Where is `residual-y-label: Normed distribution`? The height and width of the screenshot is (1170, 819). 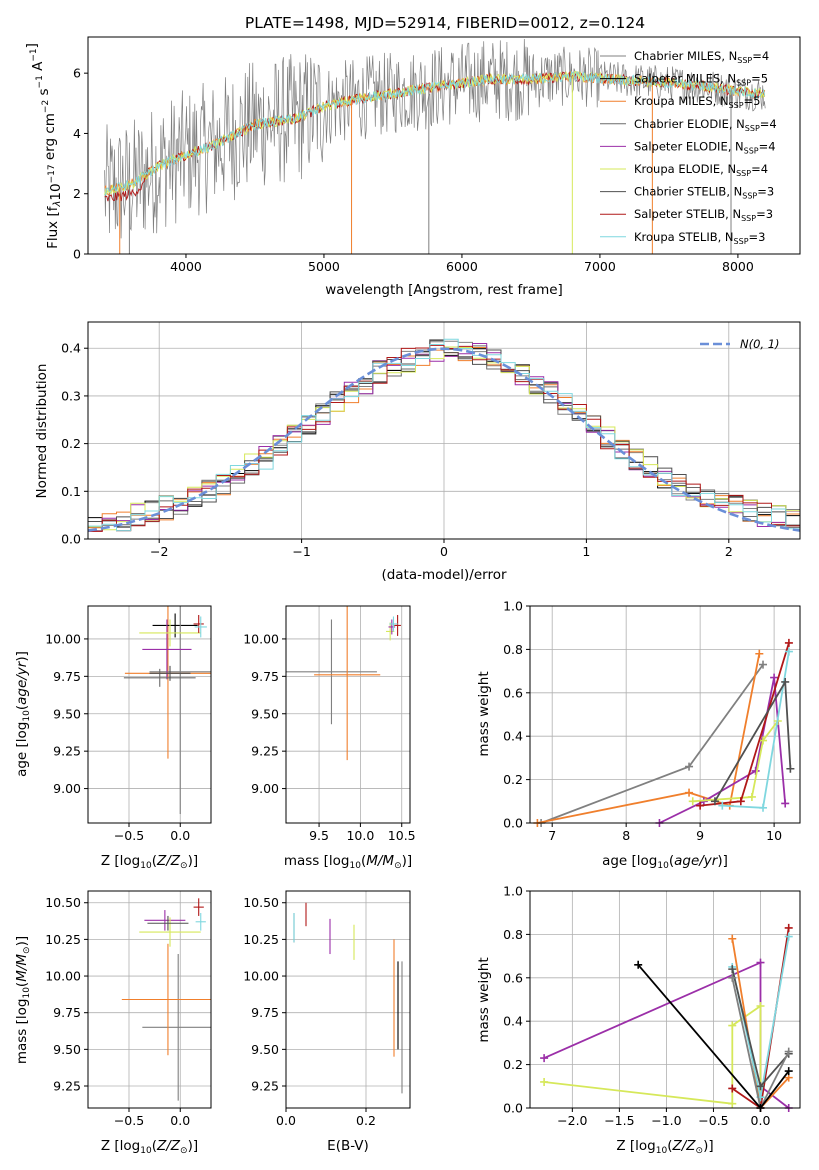
residual-y-label: Normed distribution is located at coordinates (42, 431).